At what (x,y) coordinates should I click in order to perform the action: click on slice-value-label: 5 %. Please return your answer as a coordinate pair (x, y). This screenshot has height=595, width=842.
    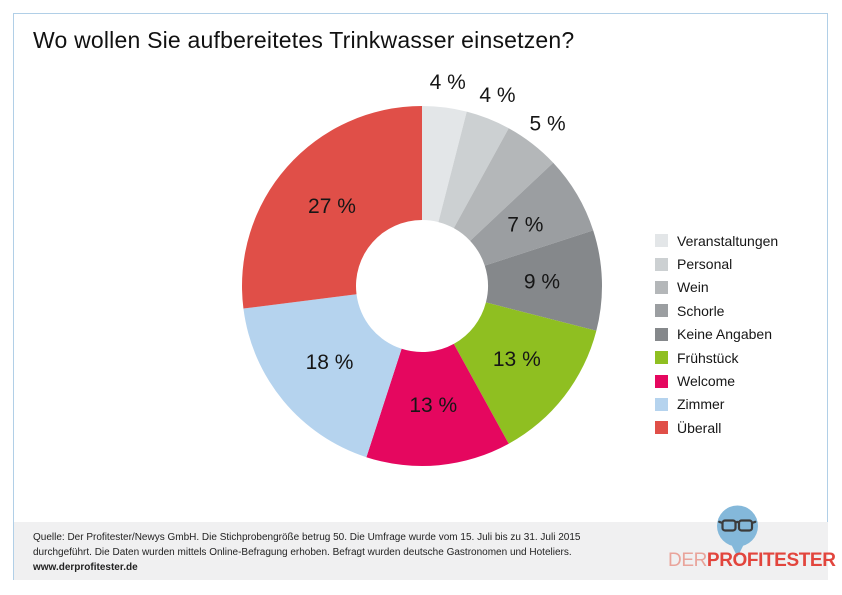
    Looking at the image, I should click on (548, 124).